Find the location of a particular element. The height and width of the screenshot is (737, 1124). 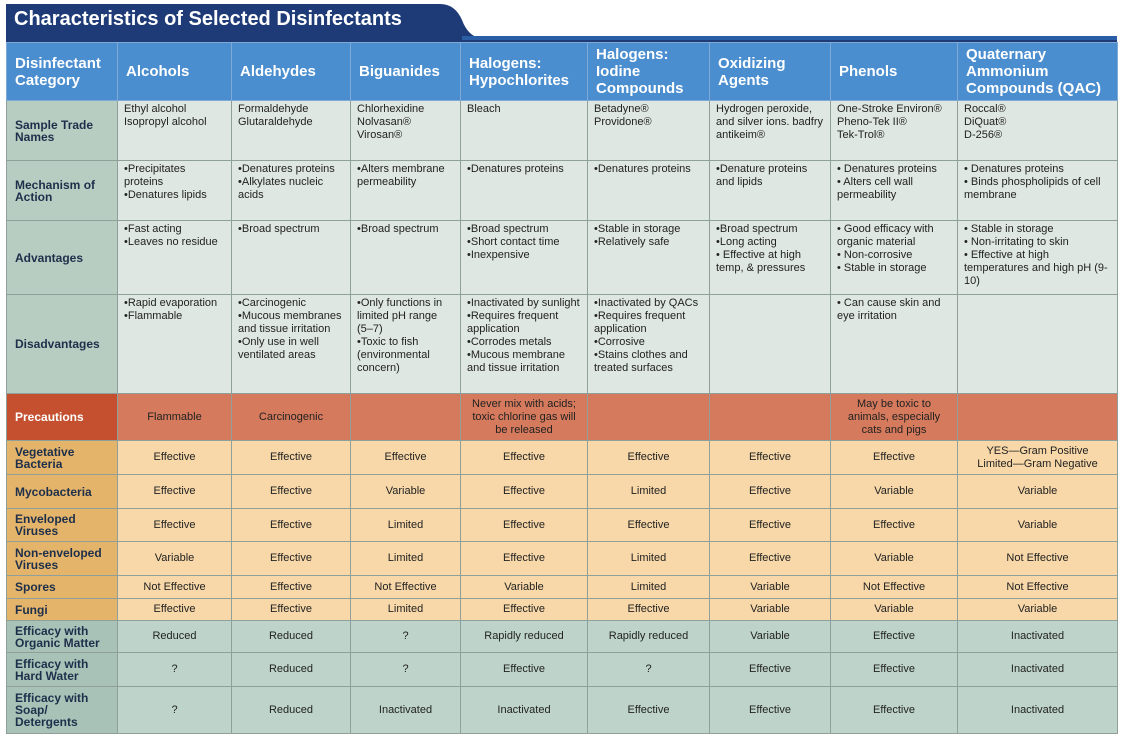

cell: • Can cause skin and eye irritation is located at coordinates (894, 344).